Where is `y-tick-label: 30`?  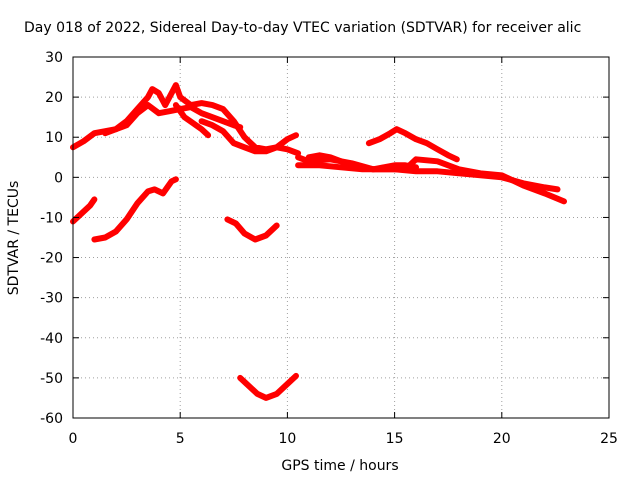 y-tick-label: 30 is located at coordinates (54, 58).